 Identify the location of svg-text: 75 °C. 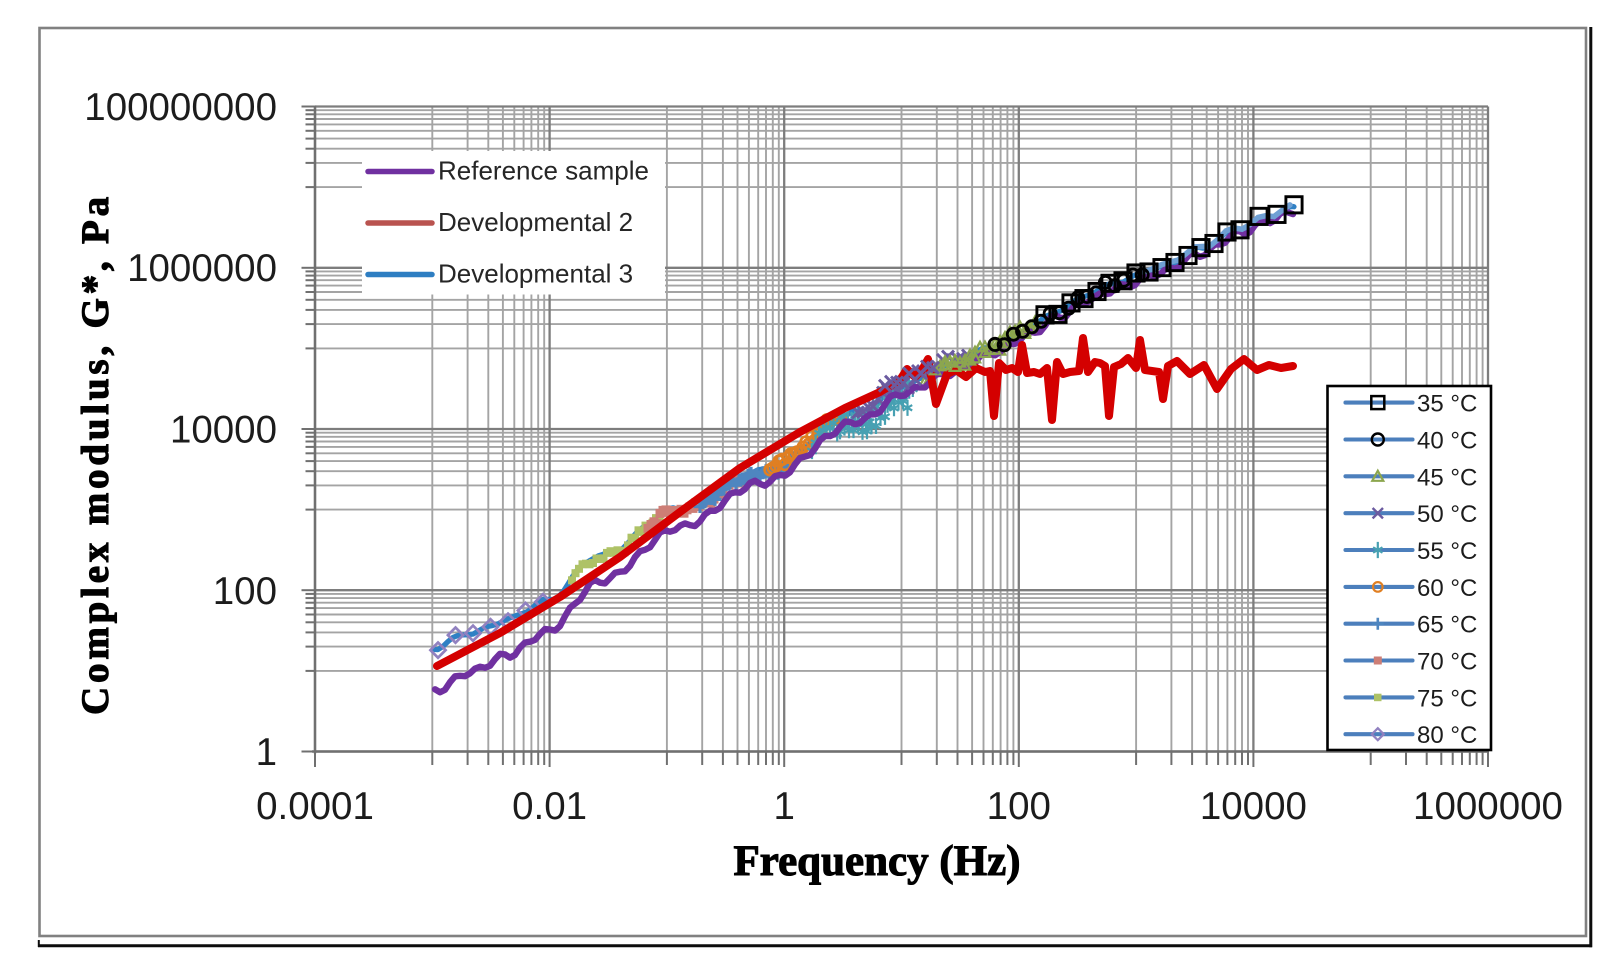
(1447, 698).